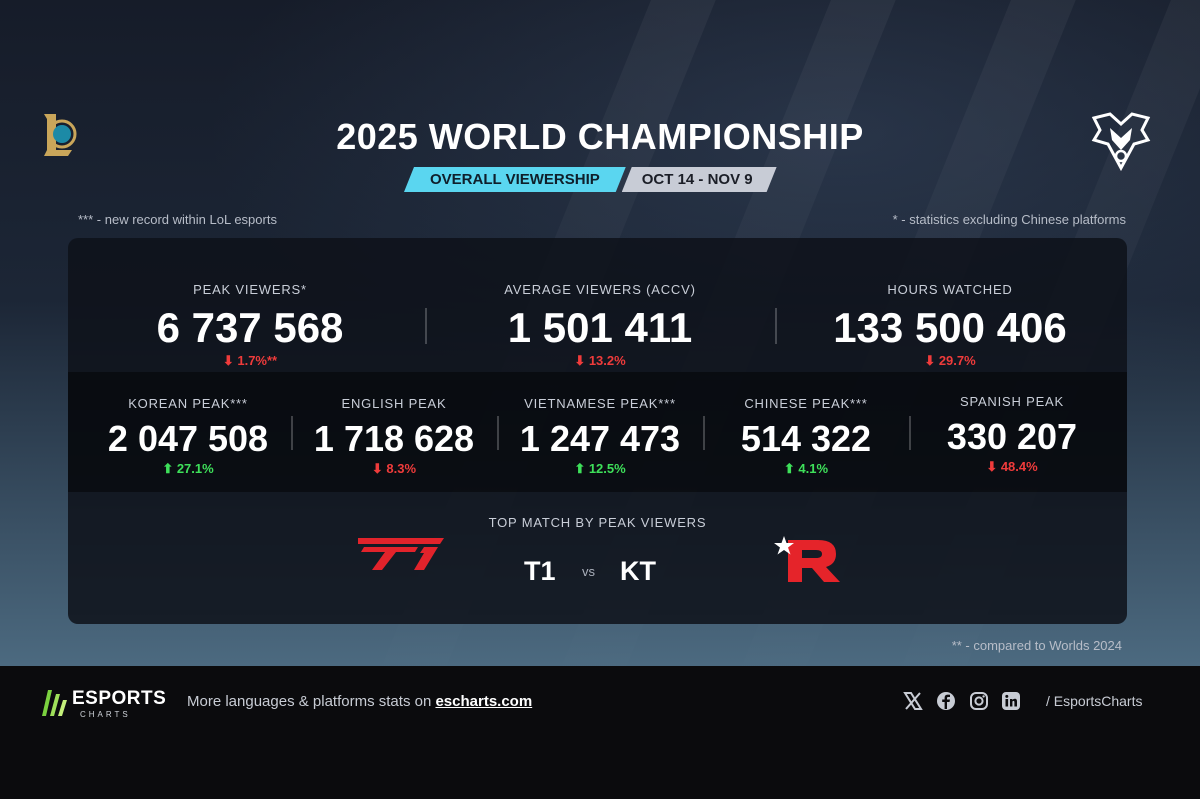 The image size is (1200, 799). I want to click on stat-change: ⬆ 4.1%, so click(806, 468).